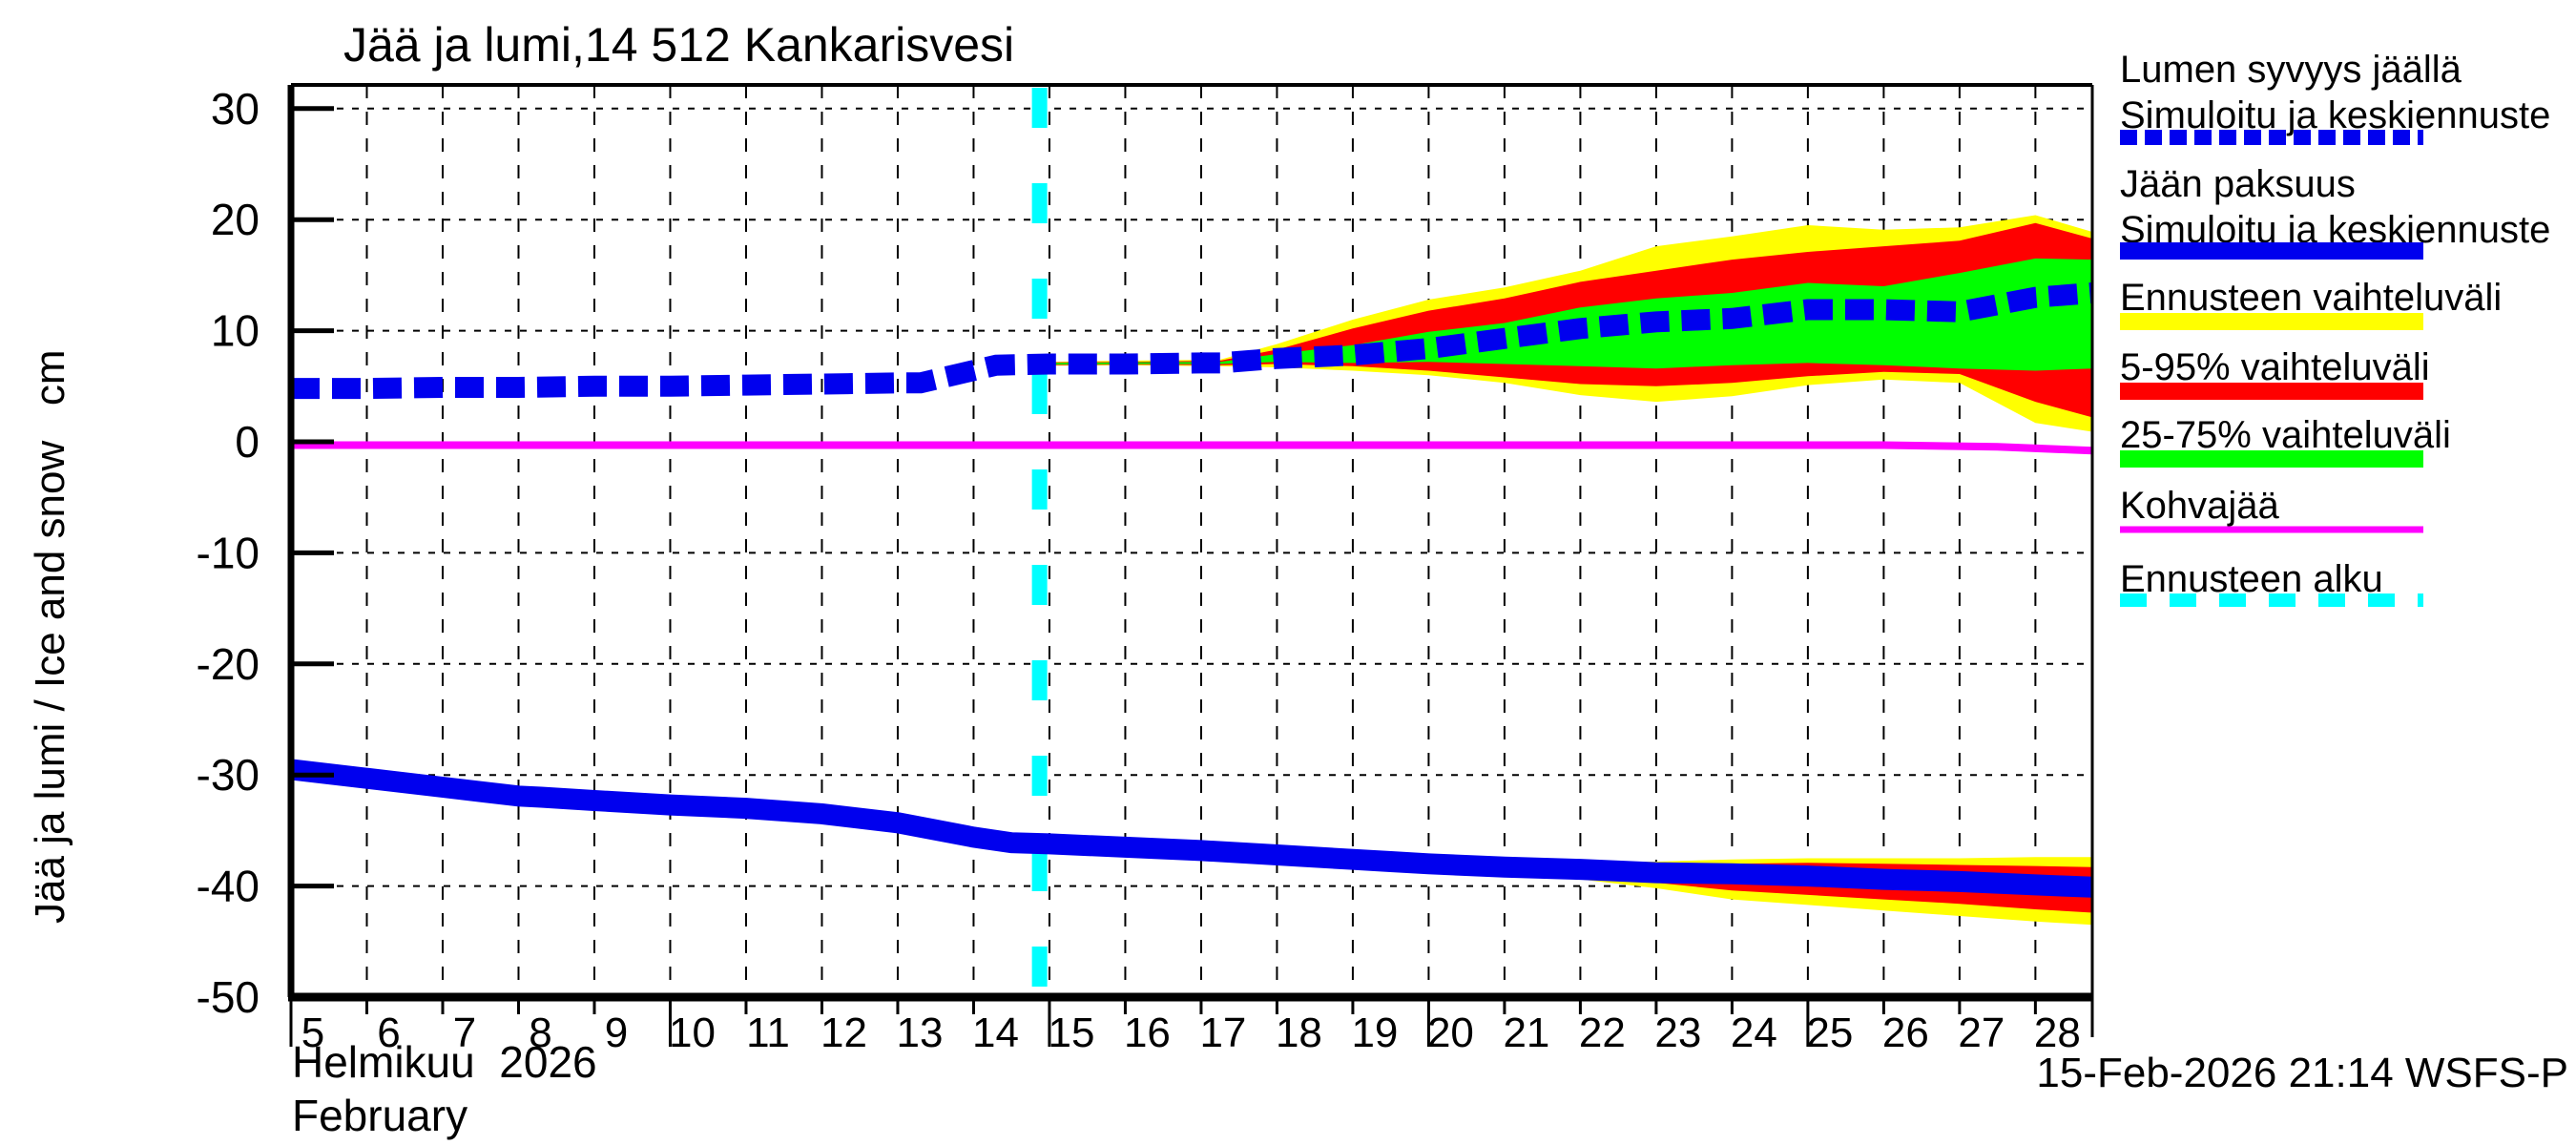  What do you see at coordinates (1754, 1033) in the screenshot?
I see `x-tick-label-24: 24` at bounding box center [1754, 1033].